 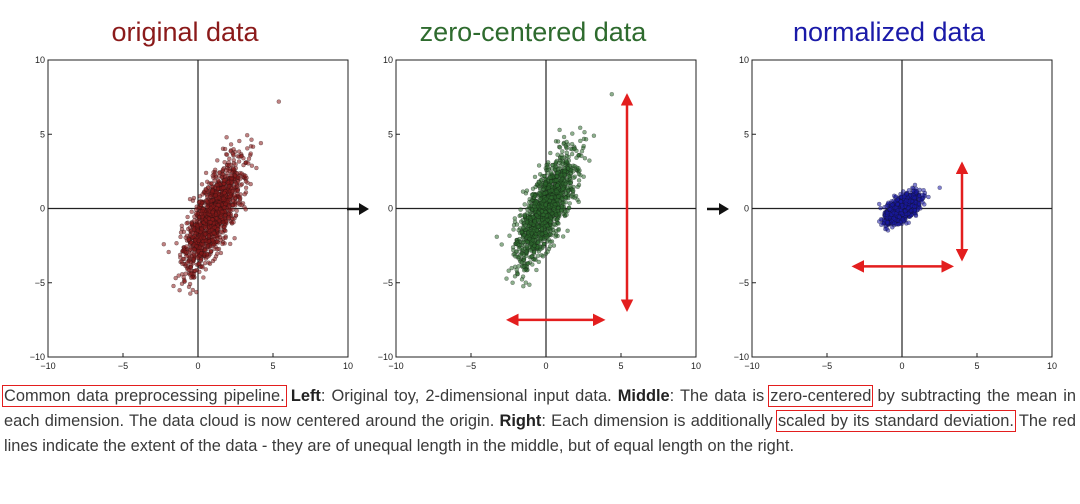 I want to click on x-tick-label: 5, so click(x=976, y=366).